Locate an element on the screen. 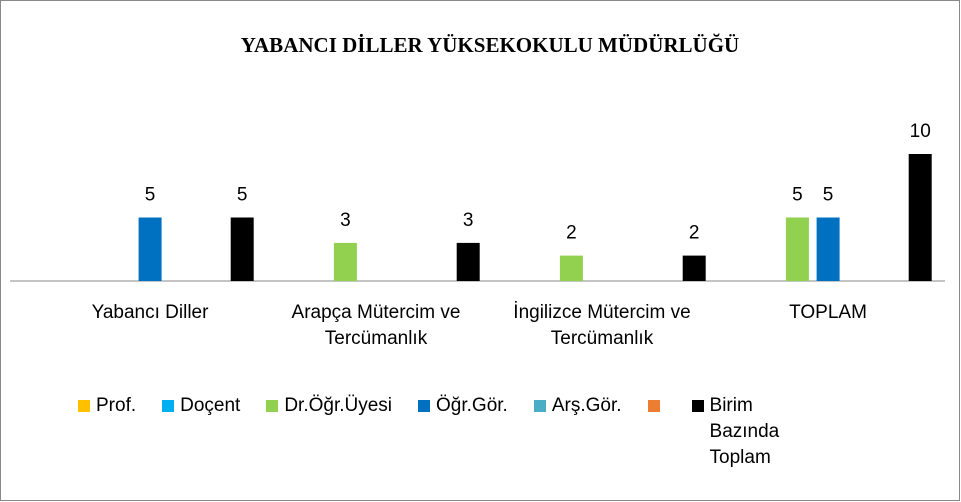 This screenshot has width=961, height=502. legend-item: Arş.Gör. is located at coordinates (577, 406).